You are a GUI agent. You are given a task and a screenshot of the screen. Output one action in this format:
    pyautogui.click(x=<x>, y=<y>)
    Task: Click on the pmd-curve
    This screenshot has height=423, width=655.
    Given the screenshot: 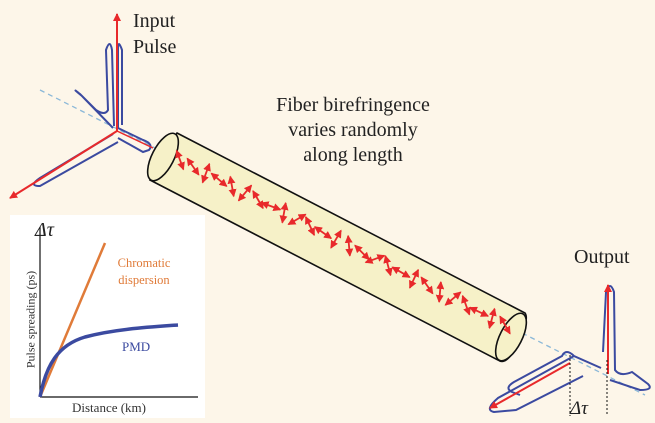 What is the action you would take?
    pyautogui.click(x=108, y=360)
    